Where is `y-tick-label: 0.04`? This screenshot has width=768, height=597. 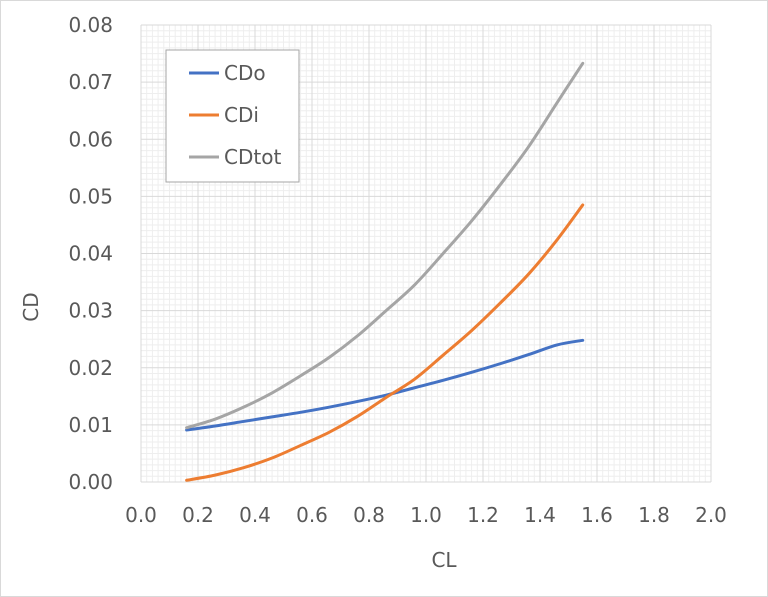
y-tick-label: 0.04 is located at coordinates (90, 254).